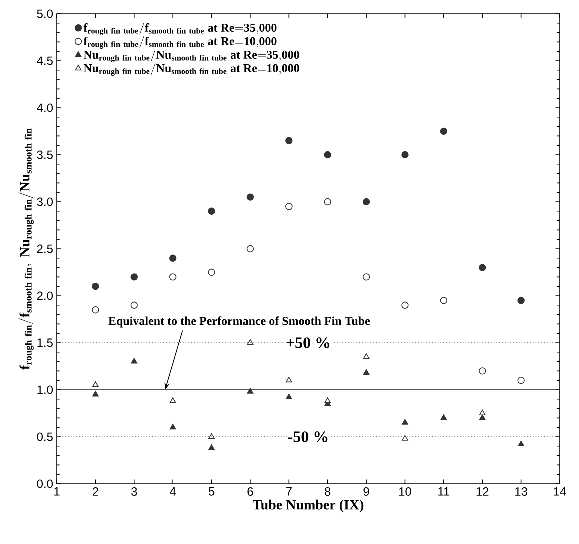  Describe the element at coordinates (45, 343) in the screenshot. I see `y-tick-label: 1.5` at that location.